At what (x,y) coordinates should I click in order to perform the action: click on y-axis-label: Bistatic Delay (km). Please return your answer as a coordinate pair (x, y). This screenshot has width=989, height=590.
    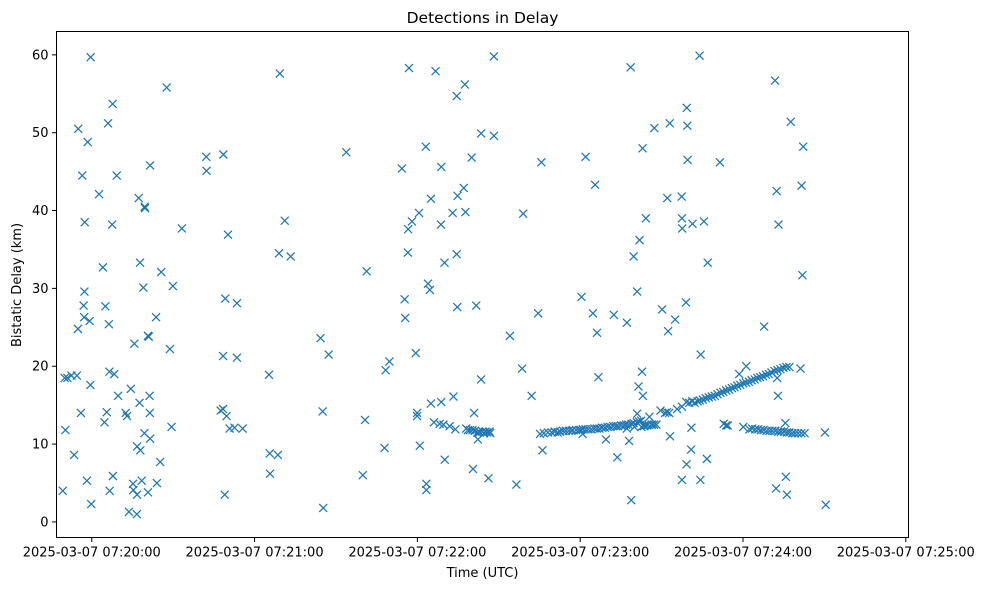
    Looking at the image, I should click on (17, 285).